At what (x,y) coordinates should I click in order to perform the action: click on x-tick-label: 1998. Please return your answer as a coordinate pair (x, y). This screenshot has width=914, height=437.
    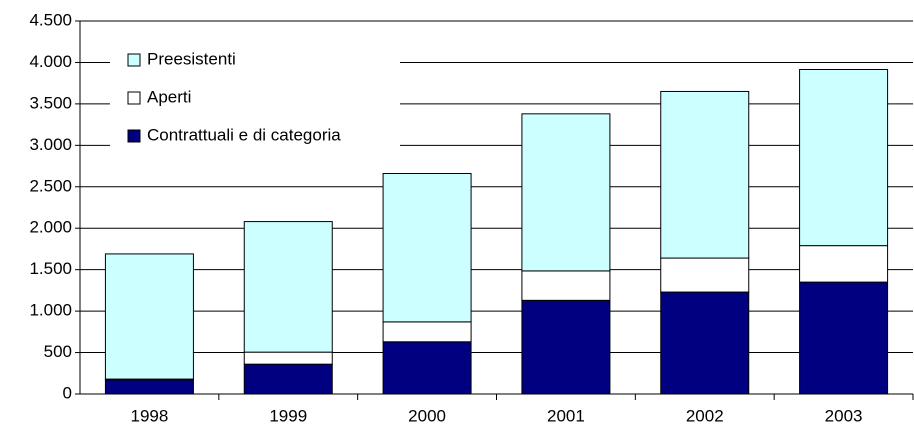
    Looking at the image, I should click on (150, 415).